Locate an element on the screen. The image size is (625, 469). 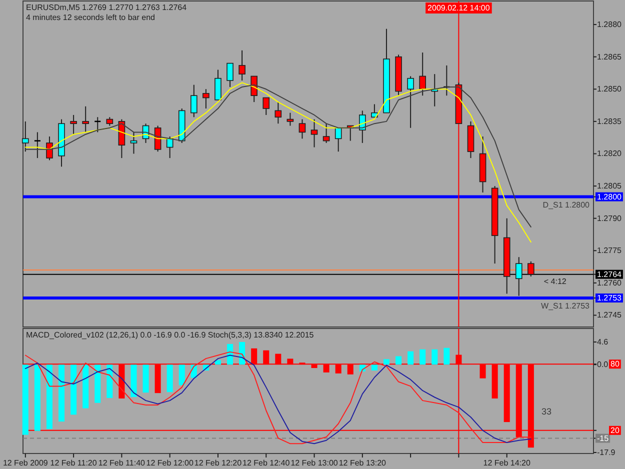
text: 4 minutes 12 seconds left to bar end is located at coordinates (90, 17).